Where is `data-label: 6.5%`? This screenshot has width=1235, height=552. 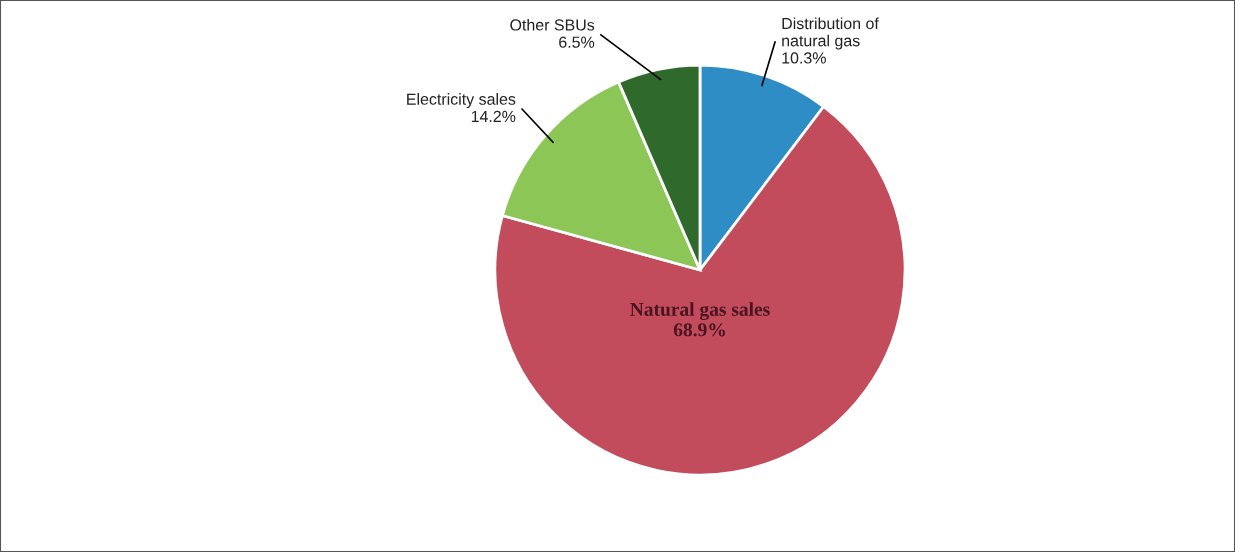
data-label: 6.5% is located at coordinates (577, 42).